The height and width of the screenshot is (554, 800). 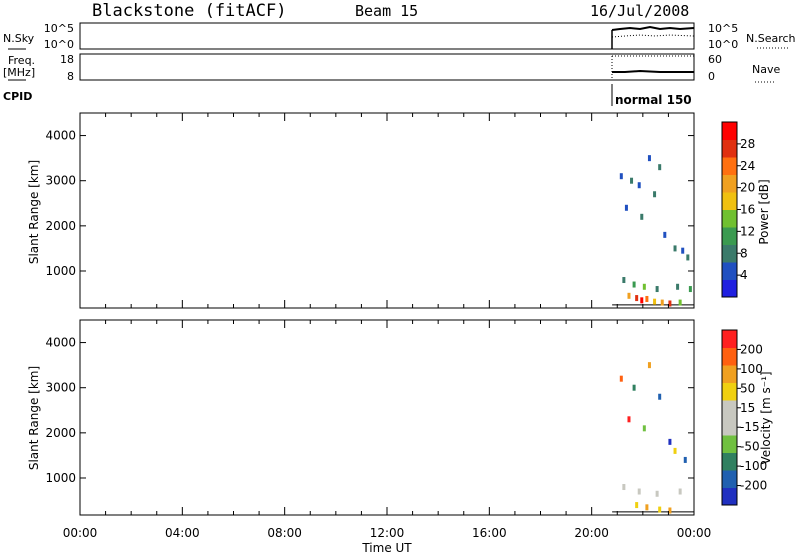 What do you see at coordinates (747, 408) in the screenshot?
I see `velocity-colorbar-tick-label: 15` at bounding box center [747, 408].